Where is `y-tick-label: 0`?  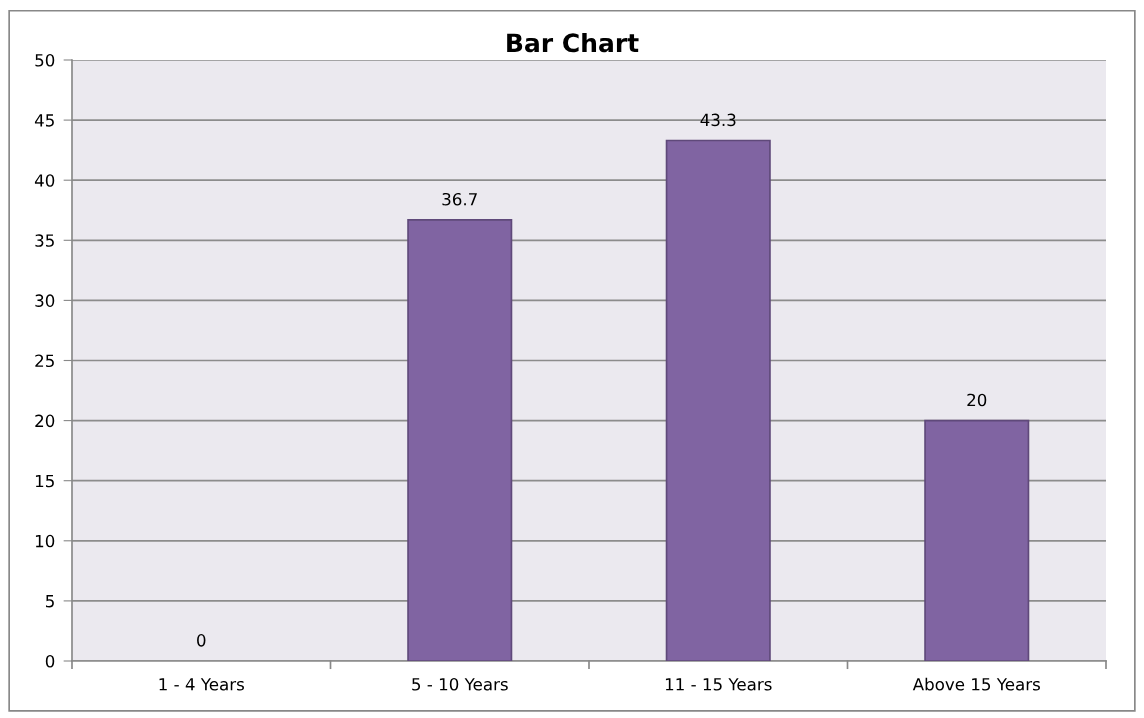
y-tick-label: 0 is located at coordinates (50, 661).